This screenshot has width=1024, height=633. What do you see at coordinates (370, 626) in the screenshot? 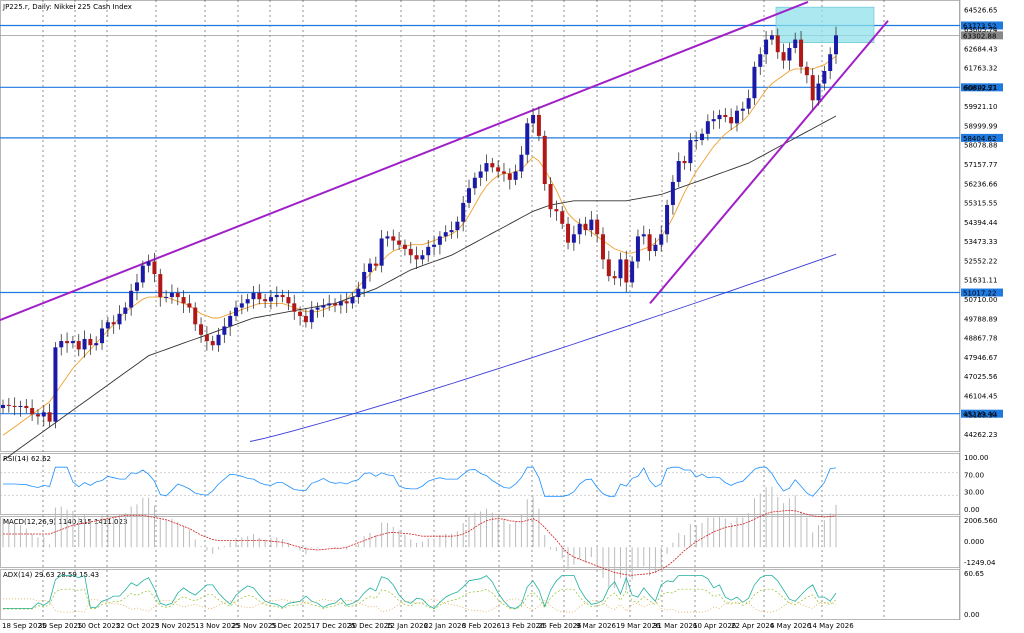
I see `date-tick-label: 30 Dec 2025` at bounding box center [370, 626].